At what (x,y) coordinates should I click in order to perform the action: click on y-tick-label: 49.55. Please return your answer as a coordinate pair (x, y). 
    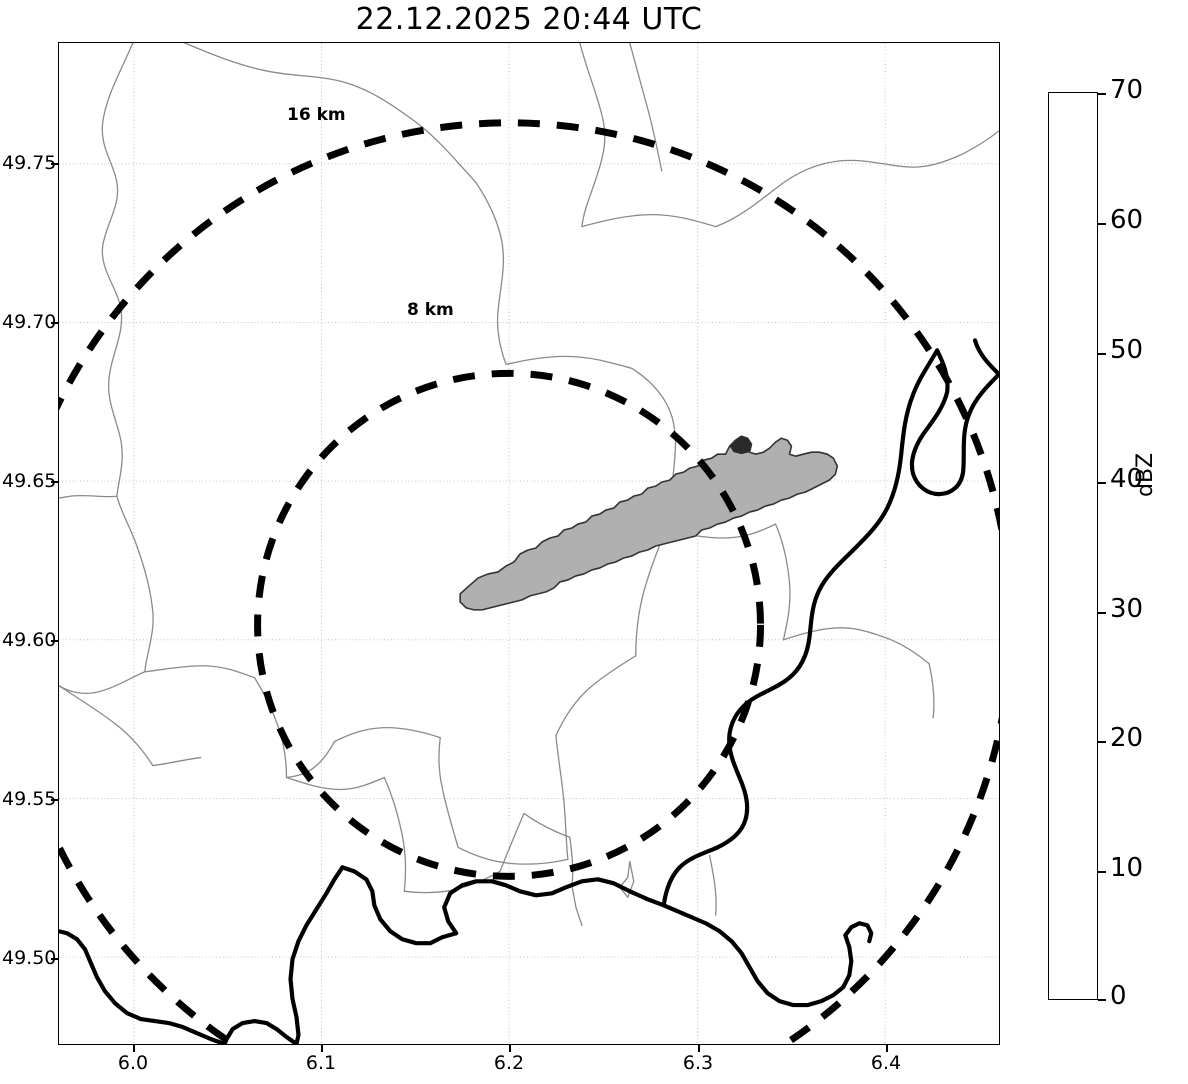
    Looking at the image, I should click on (29, 799).